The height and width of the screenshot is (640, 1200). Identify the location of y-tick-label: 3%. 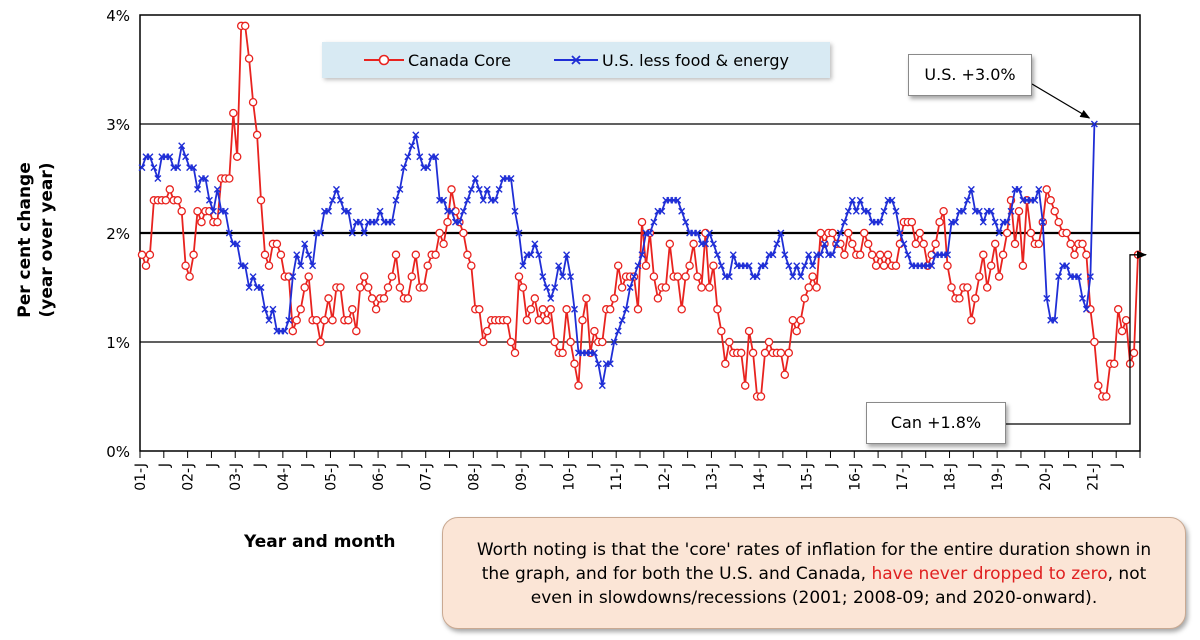
(118, 125).